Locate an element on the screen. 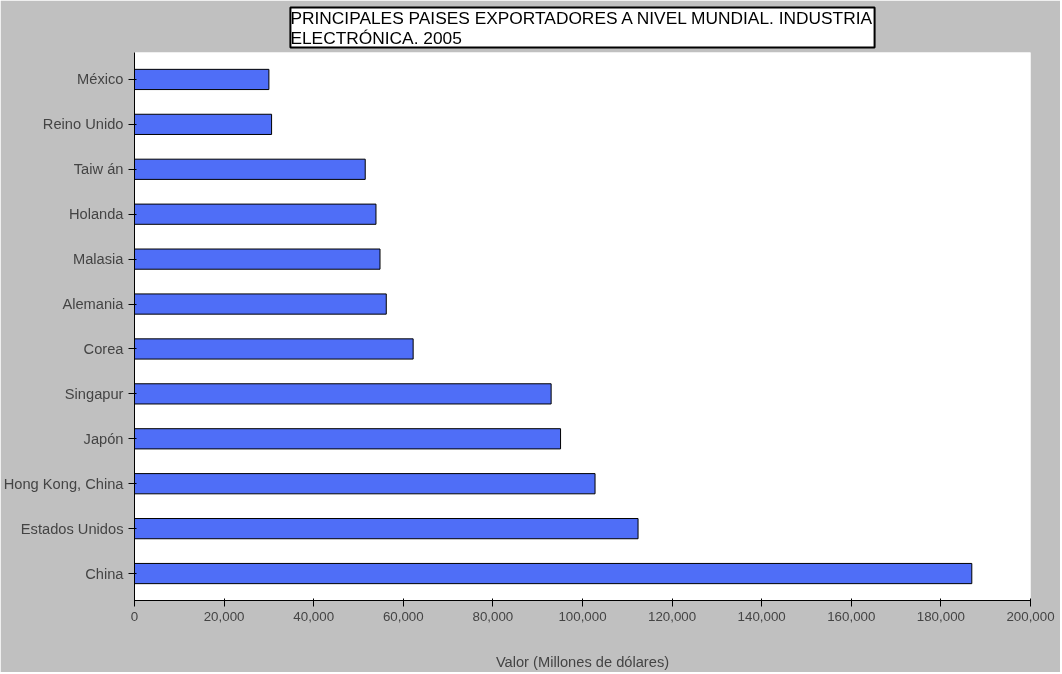 The image size is (1062, 674). x-tick-label: 160,000 is located at coordinates (851, 616).